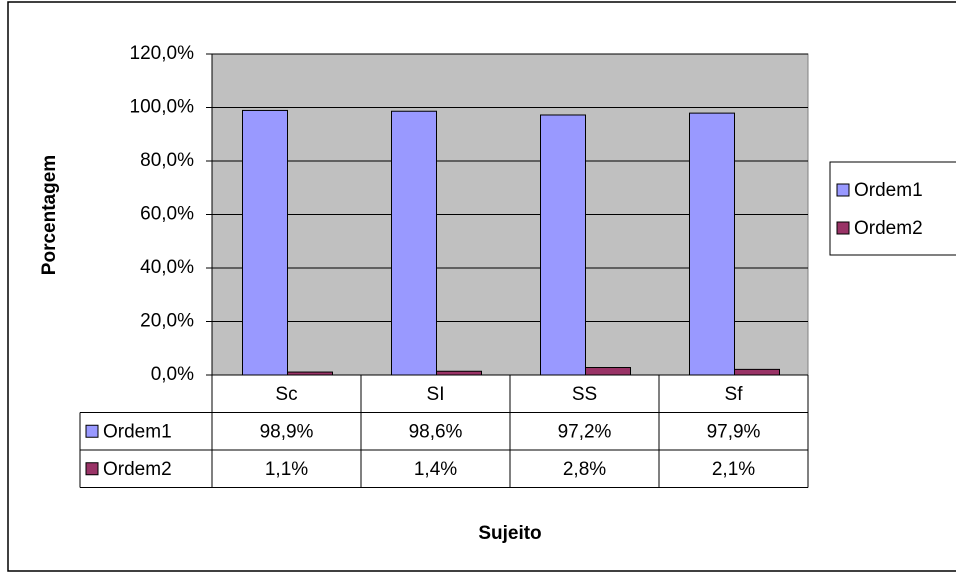 The width and height of the screenshot is (956, 574). I want to click on x-tick-label: Sf, so click(734, 394).